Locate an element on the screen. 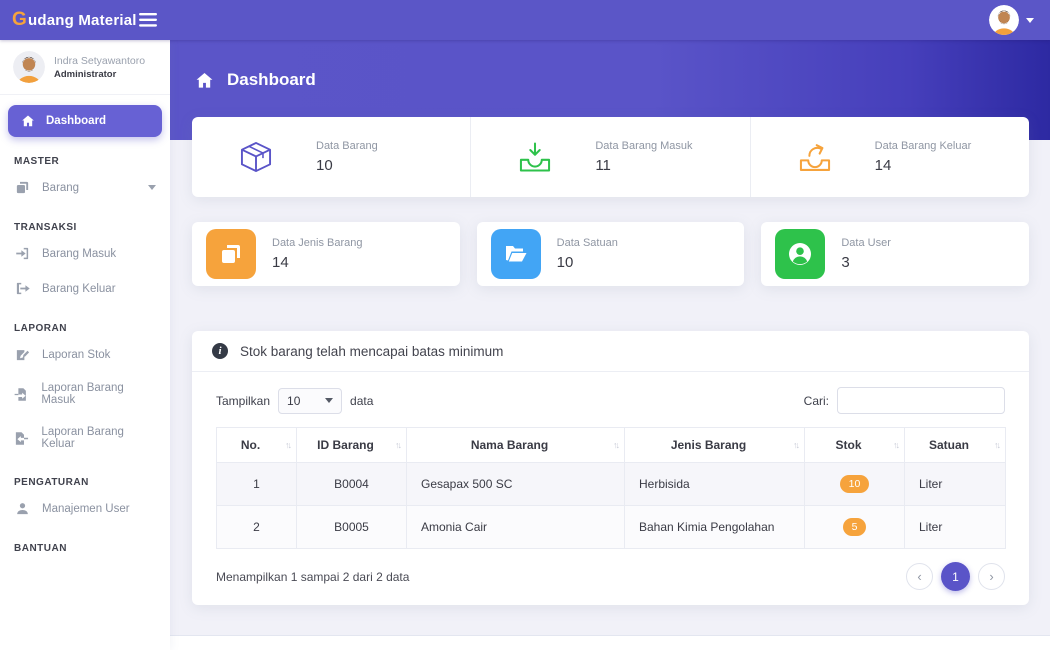  sidebar-item-dashboard: Dashboard is located at coordinates (85, 121).